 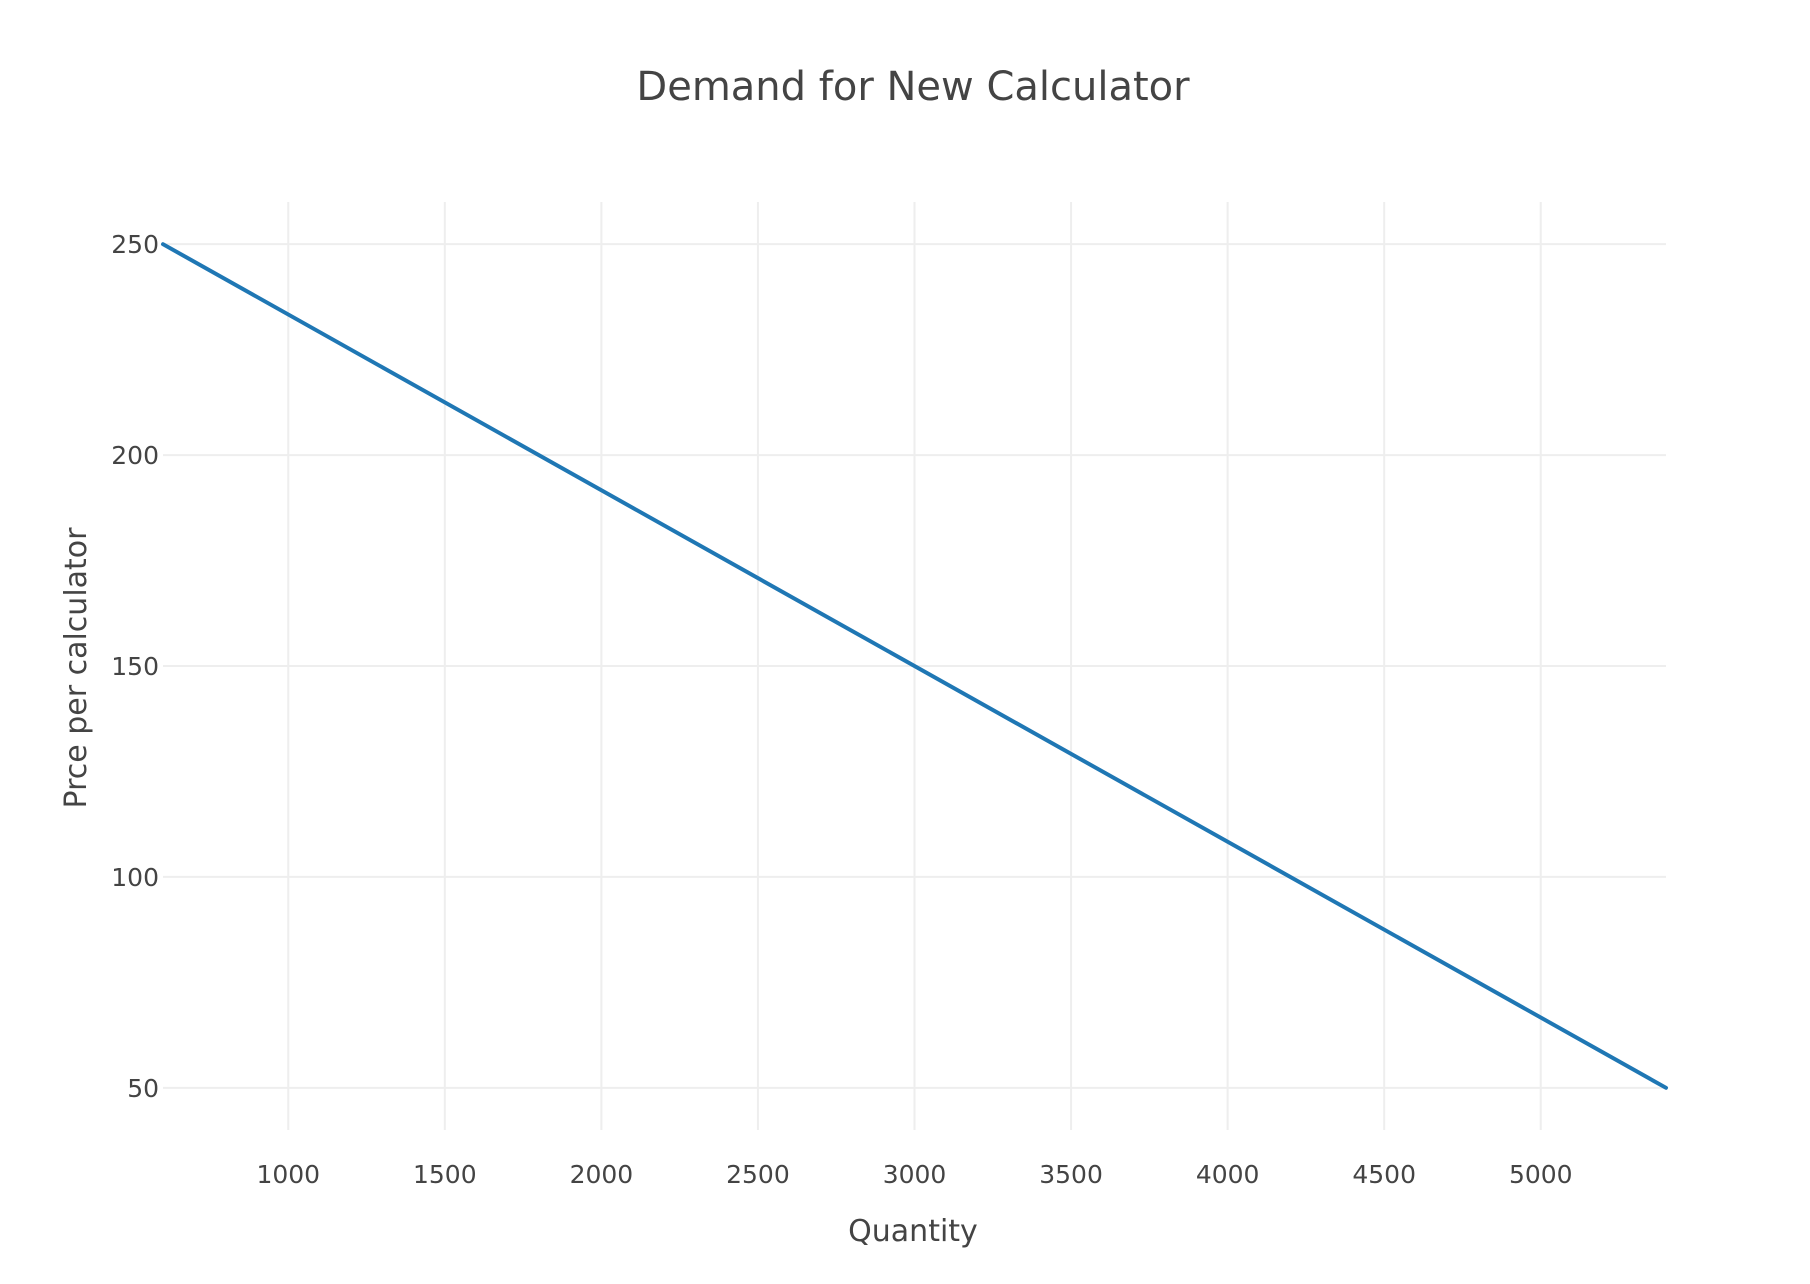 I want to click on x-tick-label: 3500, so click(x=1071, y=1174).